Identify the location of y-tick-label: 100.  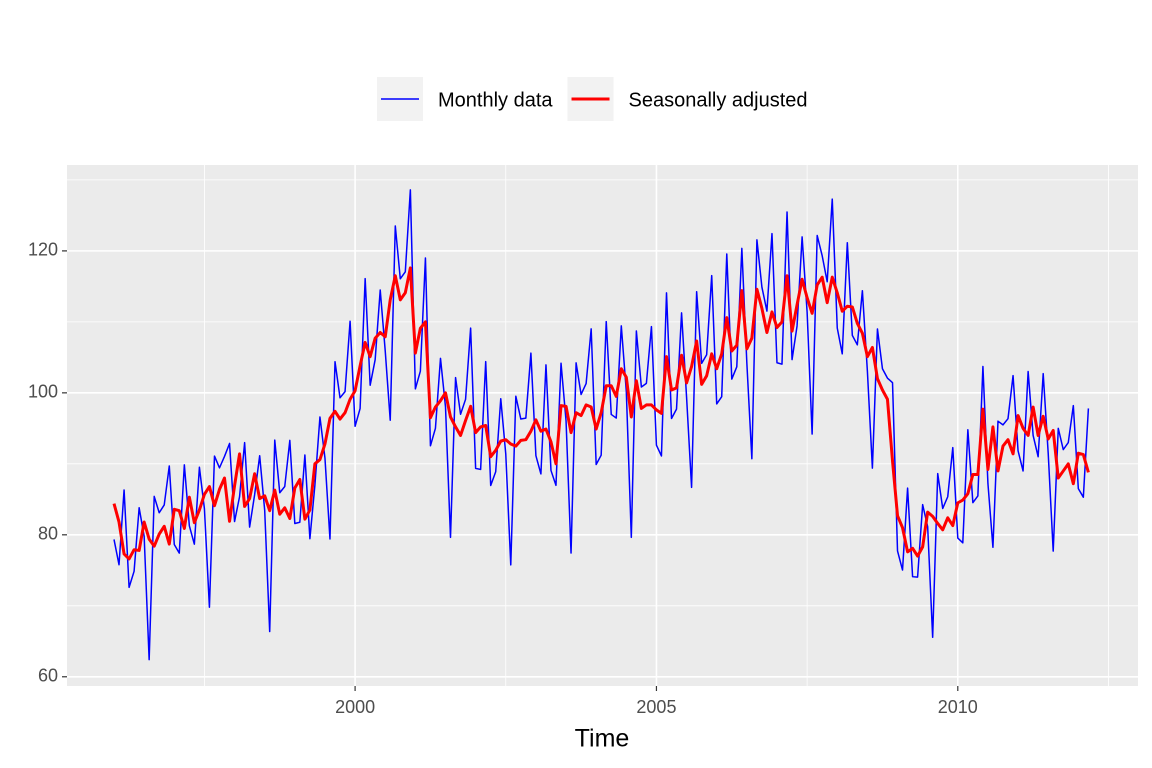
(43, 392).